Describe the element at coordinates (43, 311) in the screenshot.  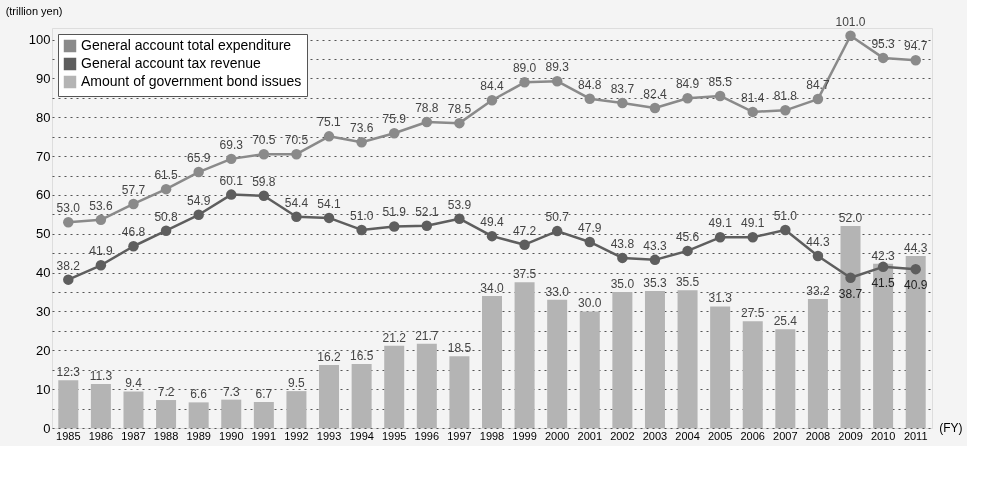
I see `y-tick-label: 30` at that location.